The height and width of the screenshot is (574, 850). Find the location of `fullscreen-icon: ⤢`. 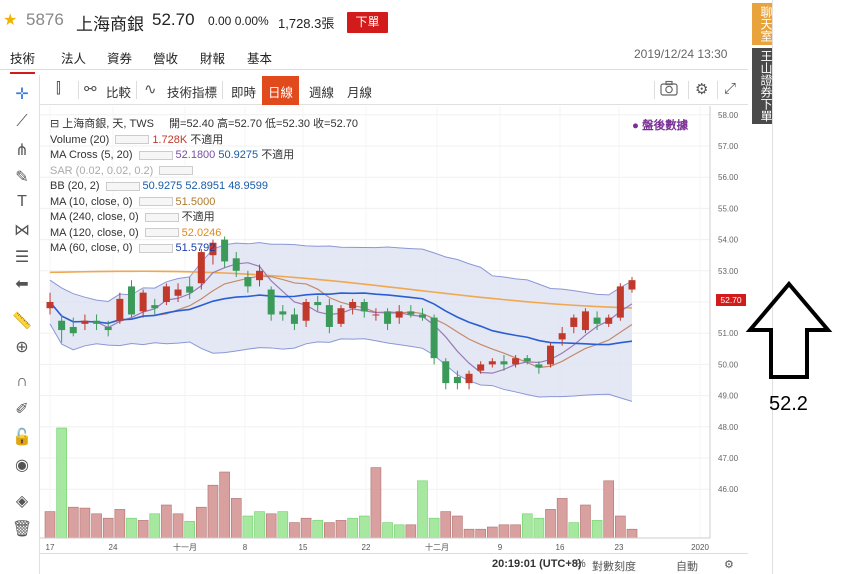

fullscreen-icon: ⤢ is located at coordinates (730, 88).